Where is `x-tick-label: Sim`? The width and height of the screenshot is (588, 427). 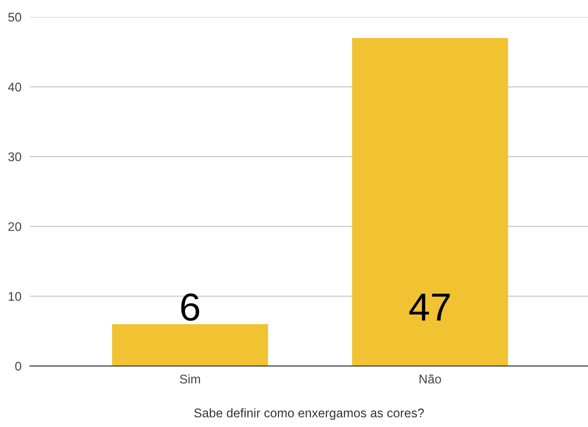
x-tick-label: Sim is located at coordinates (190, 379).